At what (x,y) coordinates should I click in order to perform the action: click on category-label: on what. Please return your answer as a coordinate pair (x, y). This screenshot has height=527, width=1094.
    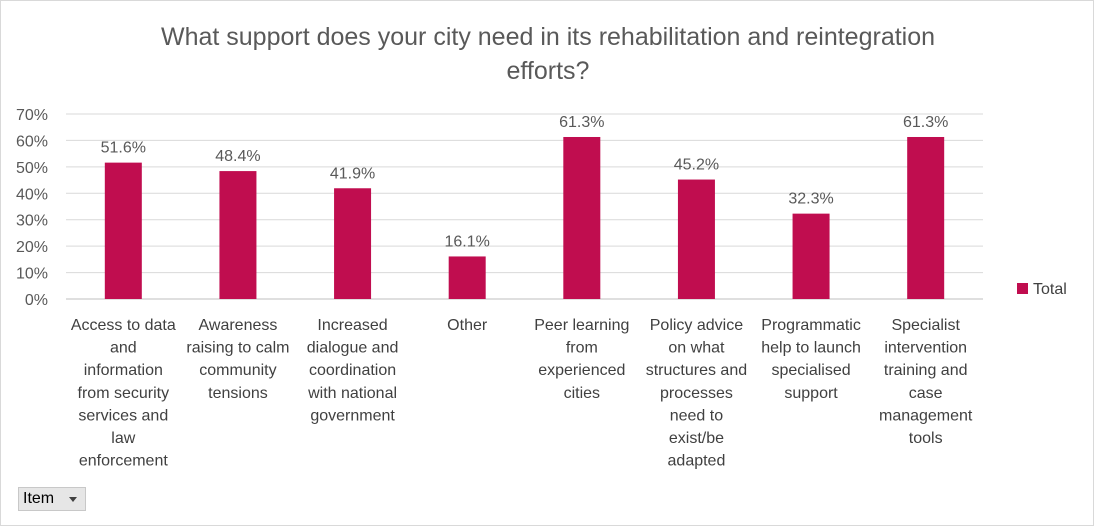
    Looking at the image, I should click on (696, 348).